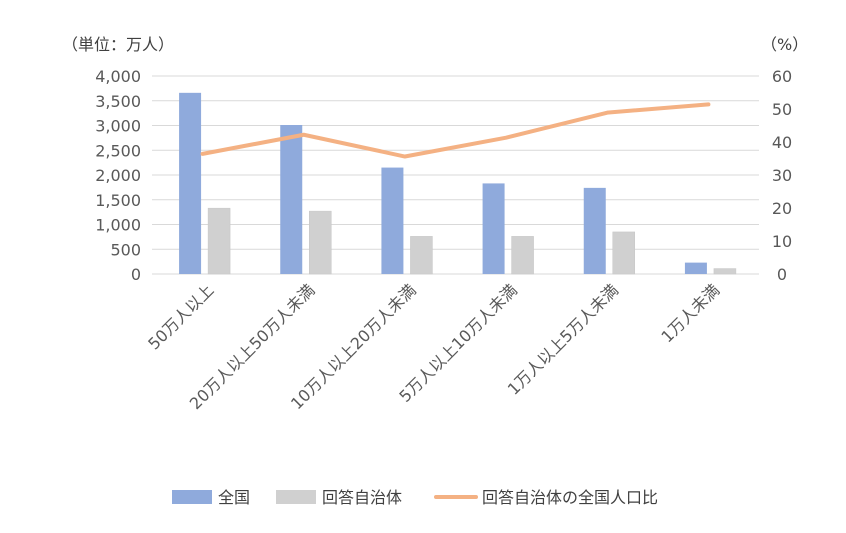 Image resolution: width=846 pixels, height=533 pixels. I want to click on category-label: 1万人未満, so click(690, 313).